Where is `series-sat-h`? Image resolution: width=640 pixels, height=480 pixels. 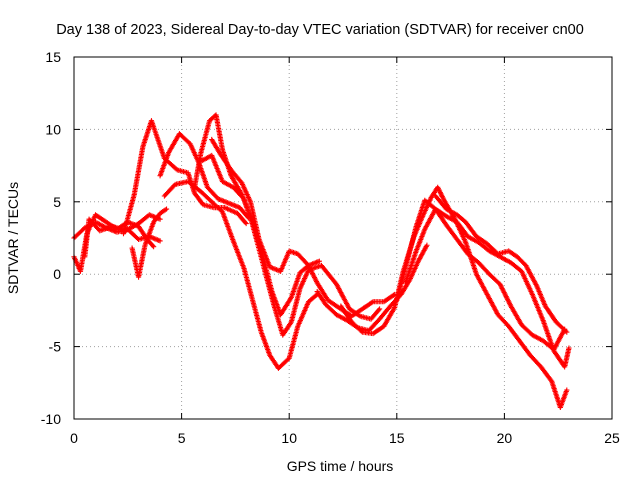
series-sat-h is located at coordinates (240, 274).